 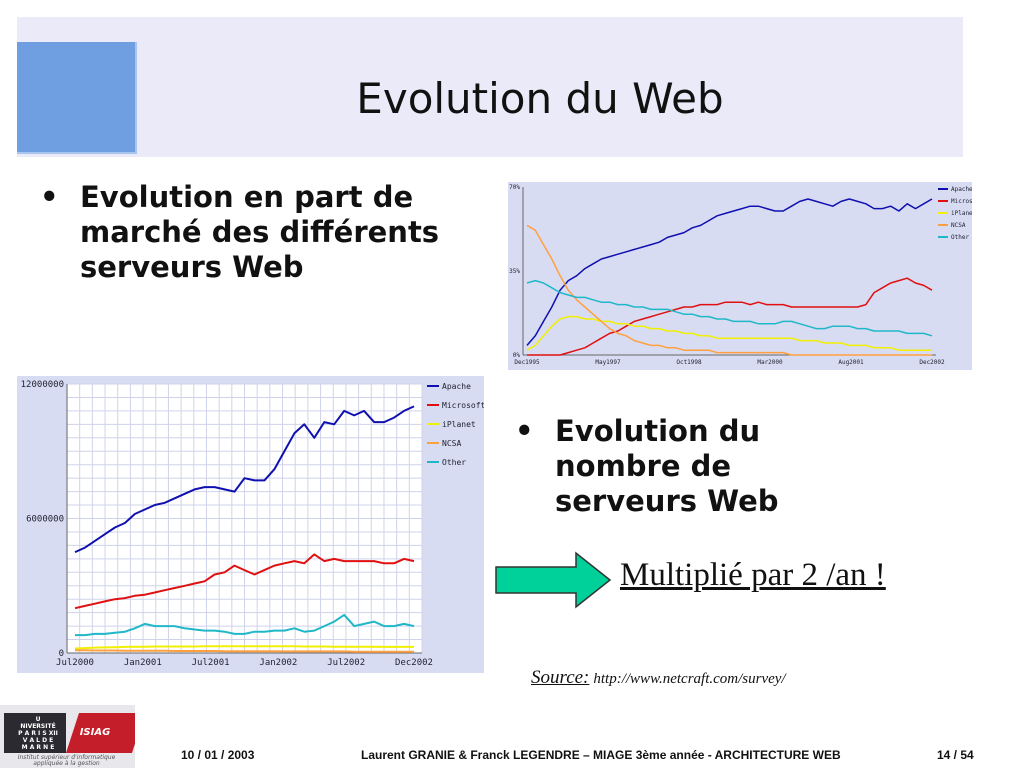 What do you see at coordinates (38, 747) in the screenshot?
I see `logo-line: M A R N E` at bounding box center [38, 747].